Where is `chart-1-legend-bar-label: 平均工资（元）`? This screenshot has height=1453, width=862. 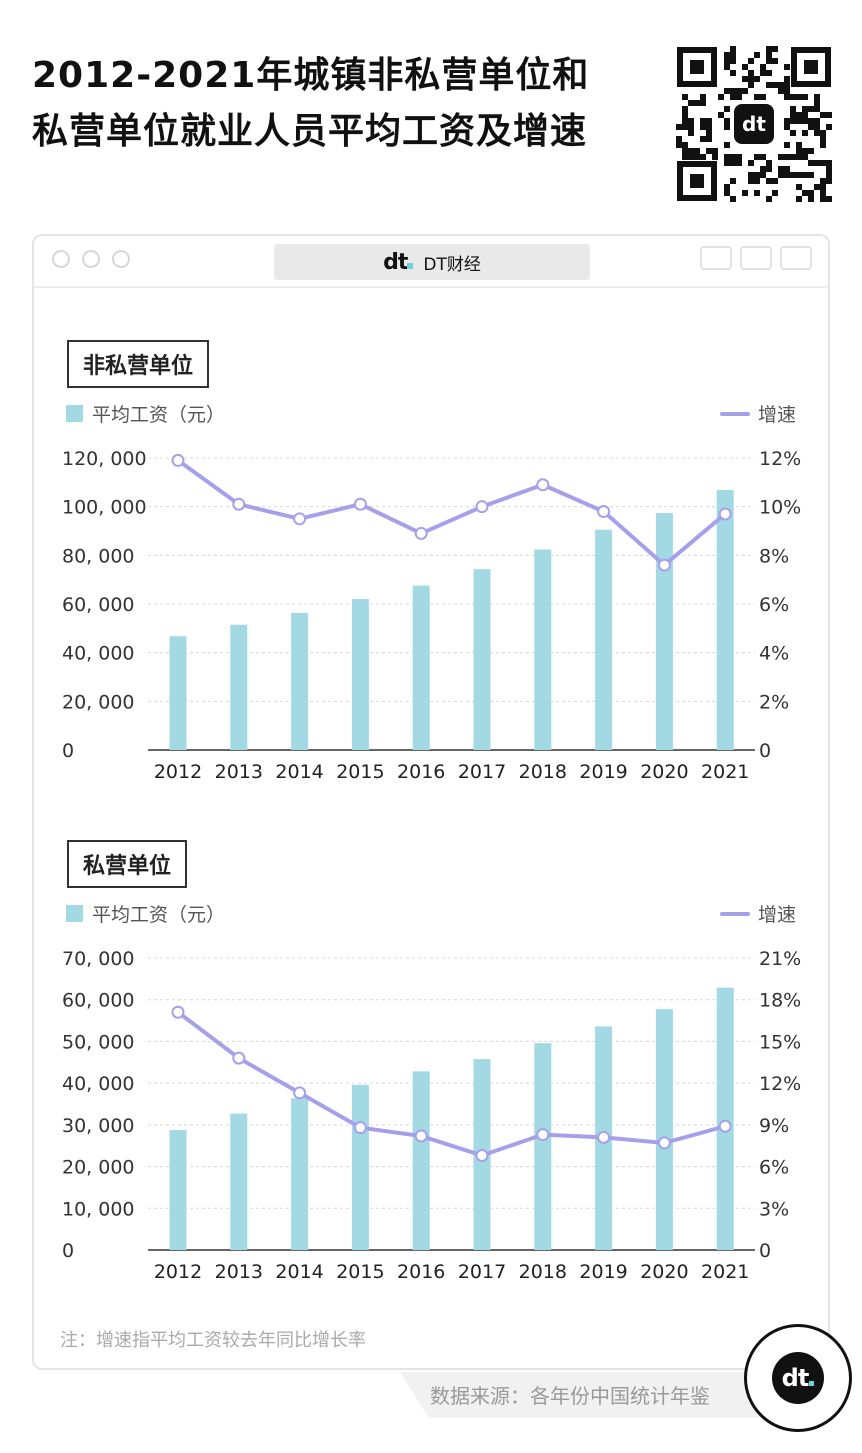 chart-1-legend-bar-label: 平均工资（元） is located at coordinates (158, 415).